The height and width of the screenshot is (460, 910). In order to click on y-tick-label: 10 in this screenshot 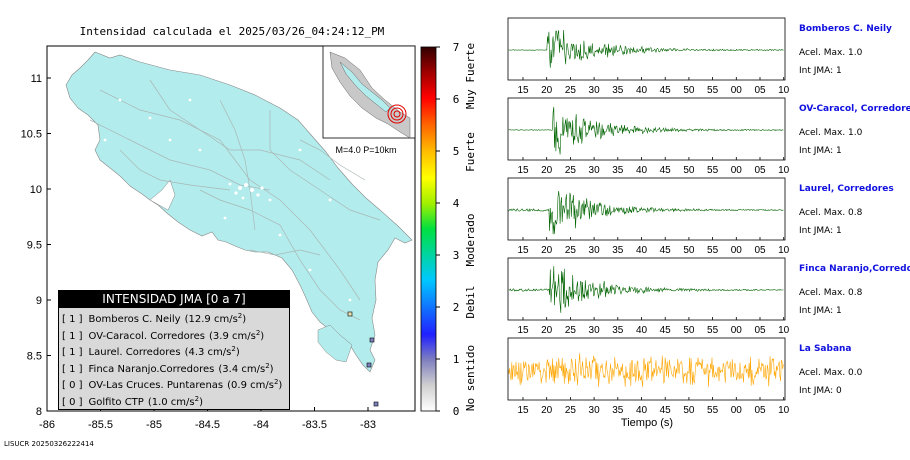, I will do `click(36, 190)`.